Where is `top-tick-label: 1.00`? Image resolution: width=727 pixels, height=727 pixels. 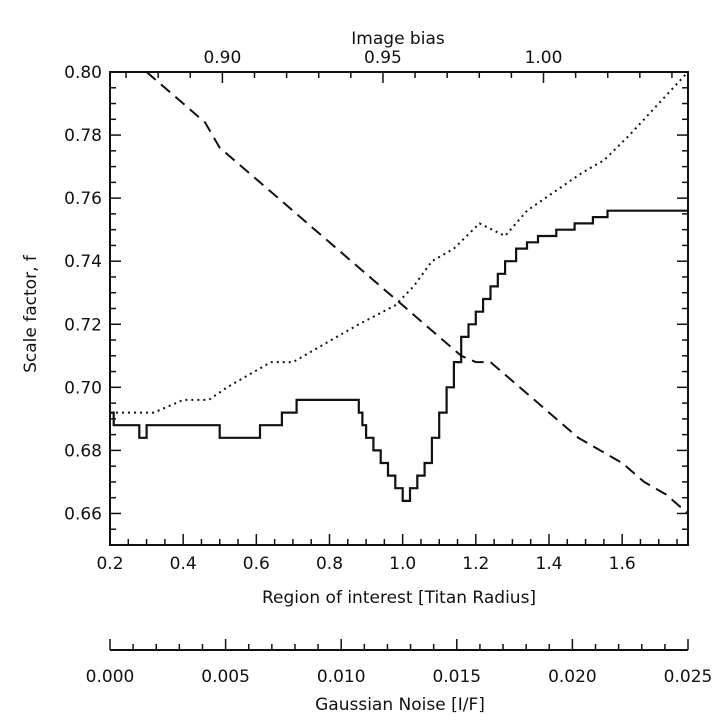
top-tick-label: 1.00 is located at coordinates (544, 58).